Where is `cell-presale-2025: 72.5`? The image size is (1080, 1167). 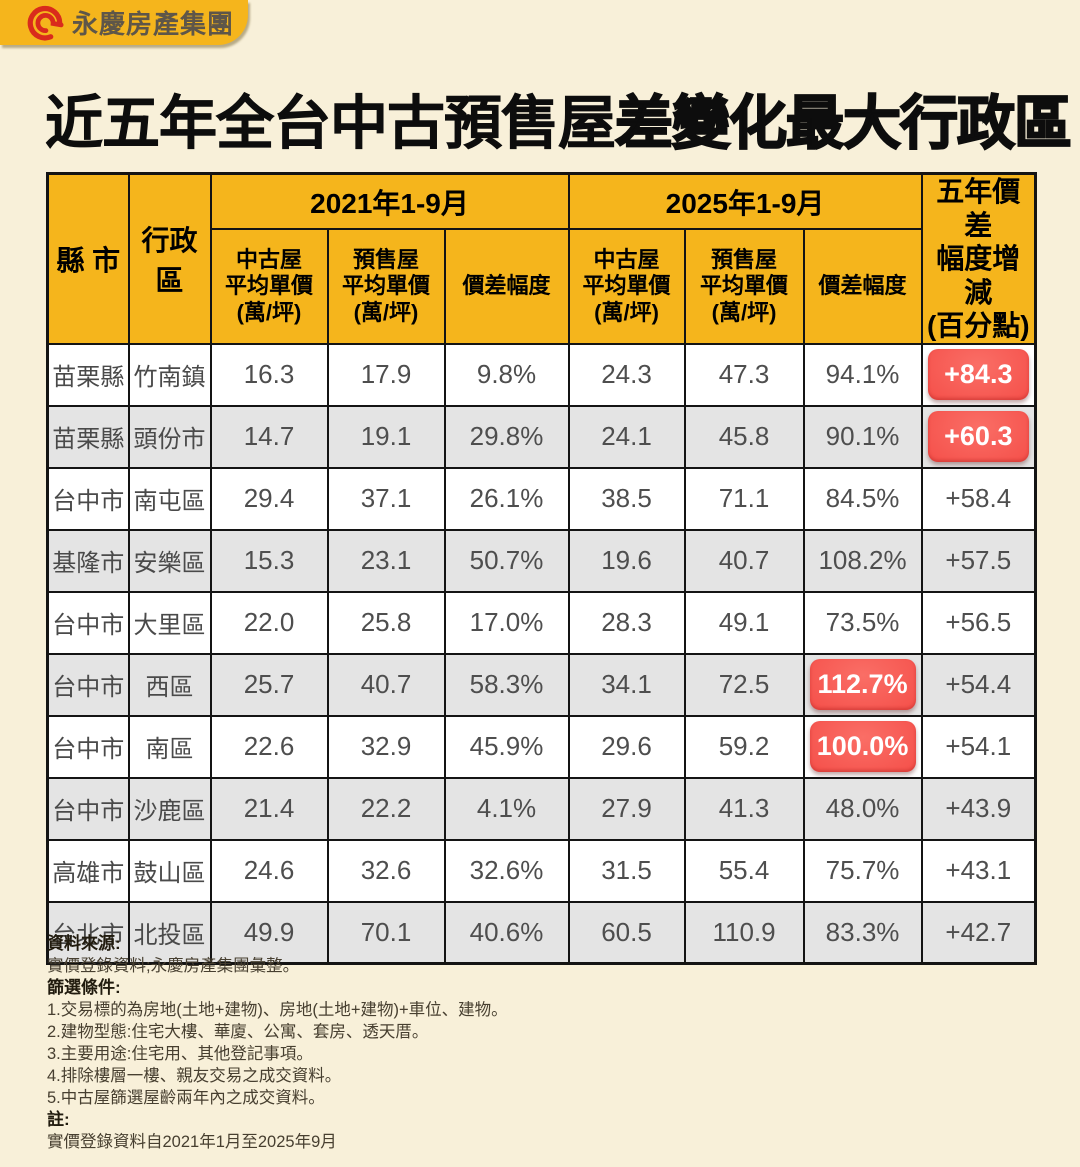
cell-presale-2025: 72.5 is located at coordinates (744, 684).